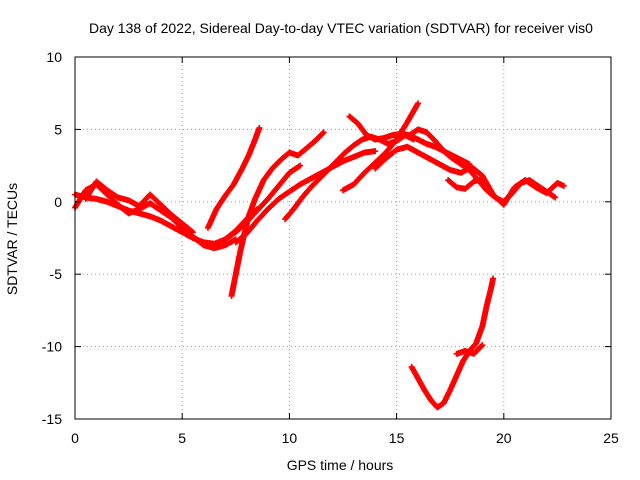 The image size is (640, 480). I want to click on y-tick-label: -10, so click(52, 347).